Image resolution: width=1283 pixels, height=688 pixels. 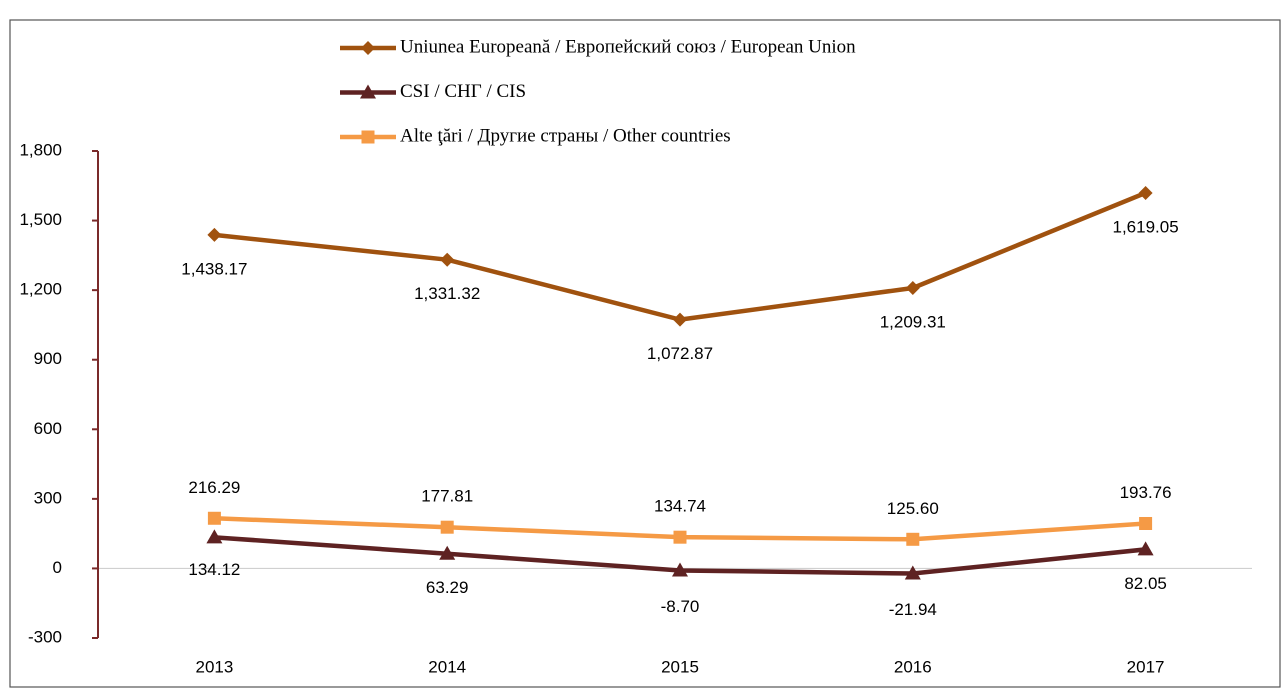 What do you see at coordinates (1146, 492) in the screenshot?
I see `data-label: 193.76` at bounding box center [1146, 492].